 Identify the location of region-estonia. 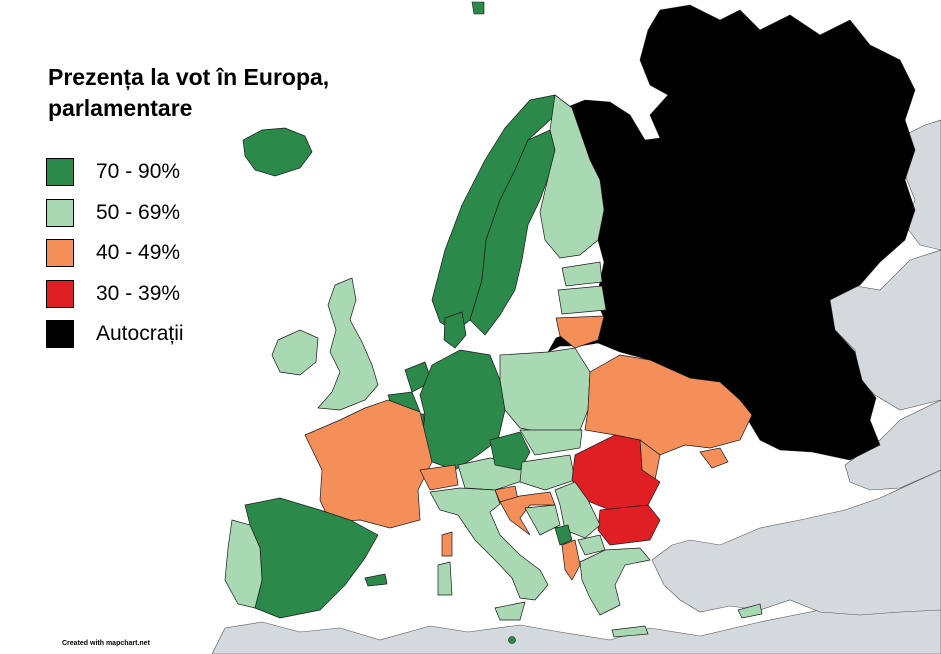
(582, 274).